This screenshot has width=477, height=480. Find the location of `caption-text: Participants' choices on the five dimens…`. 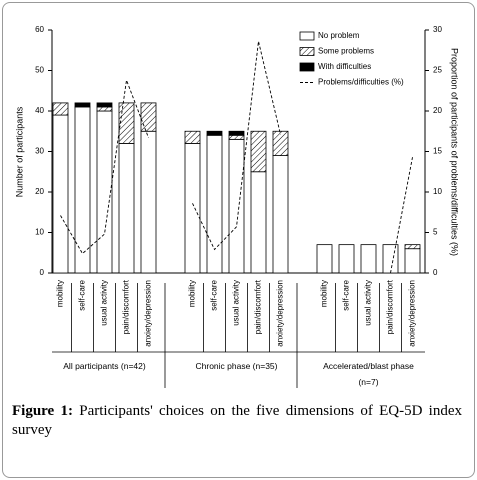

caption-text: Participants' choices on the five dimens… is located at coordinates (237, 420).